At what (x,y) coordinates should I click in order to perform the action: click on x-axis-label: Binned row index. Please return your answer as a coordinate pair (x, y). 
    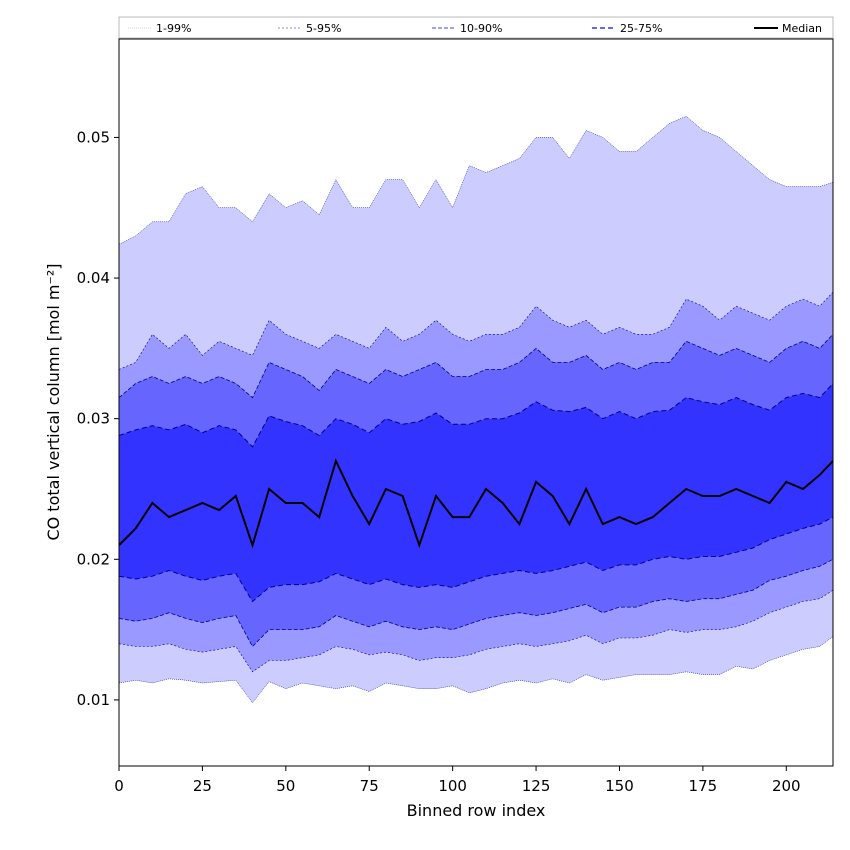
    Looking at the image, I should click on (476, 810).